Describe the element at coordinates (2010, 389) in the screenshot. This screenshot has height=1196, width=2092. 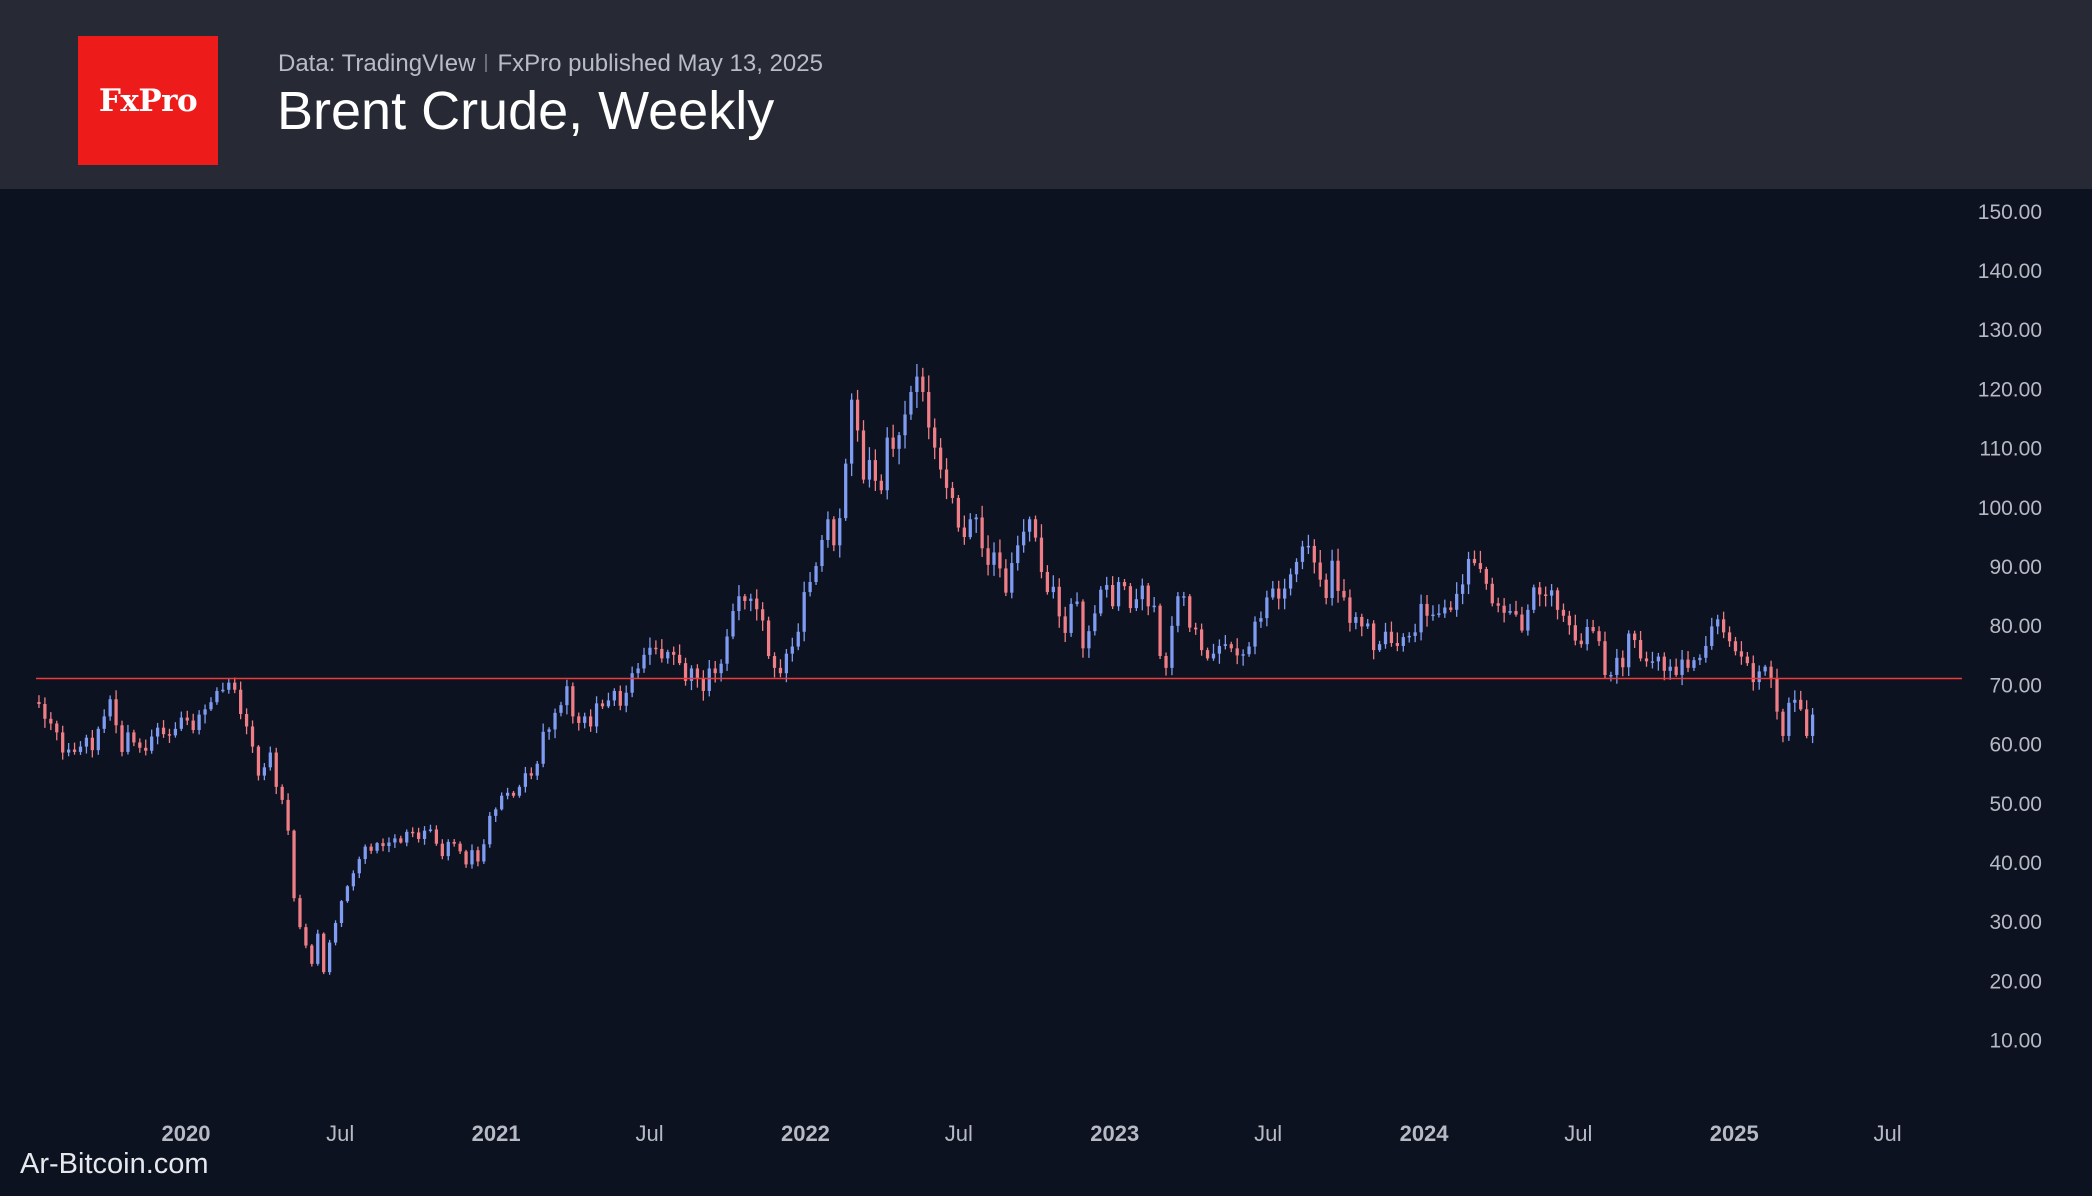
I see `y-tick-label: 120.00` at that location.